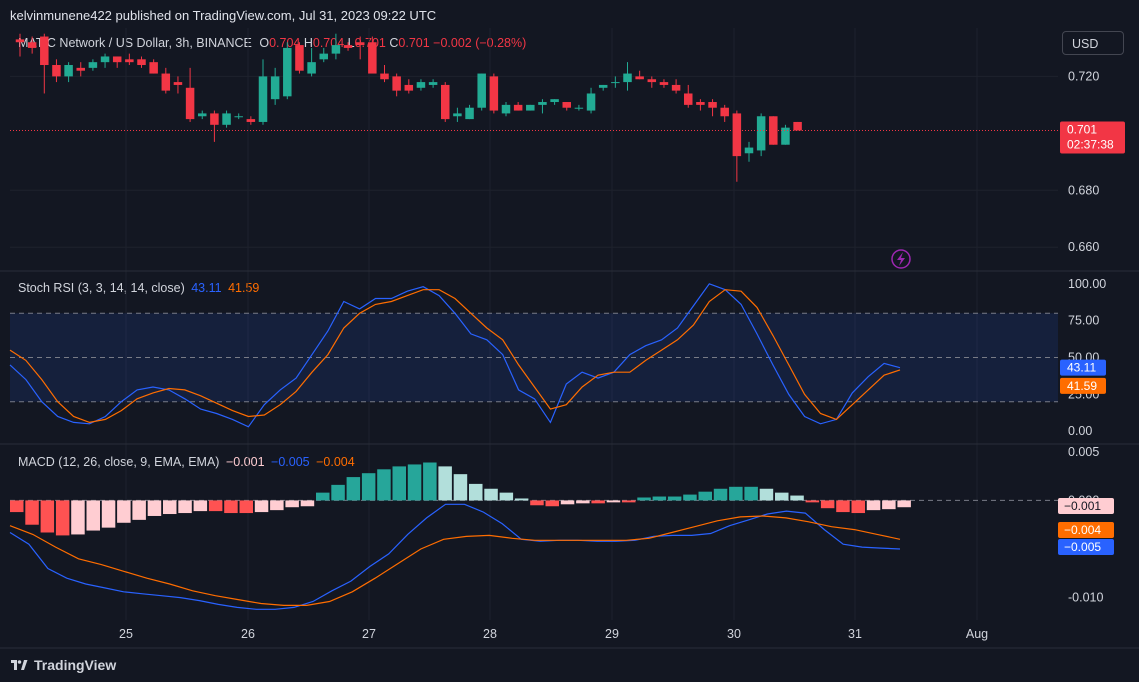 Image resolution: width=1139 pixels, height=682 pixels. What do you see at coordinates (480, 43) in the screenshot?
I see `change-value: −0.002 (−0.28%)` at bounding box center [480, 43].